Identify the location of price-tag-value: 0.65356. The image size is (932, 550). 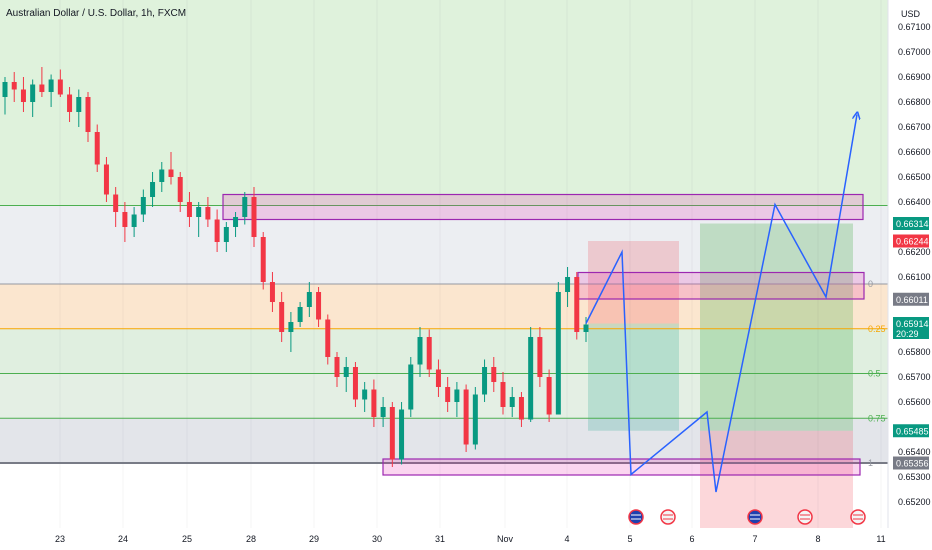
(912, 464).